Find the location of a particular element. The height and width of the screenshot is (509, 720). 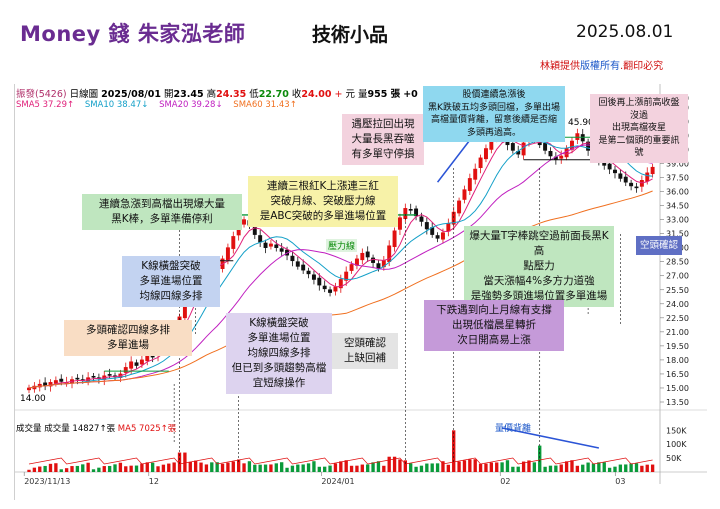

post-date: 2025.08.01 is located at coordinates (625, 32).